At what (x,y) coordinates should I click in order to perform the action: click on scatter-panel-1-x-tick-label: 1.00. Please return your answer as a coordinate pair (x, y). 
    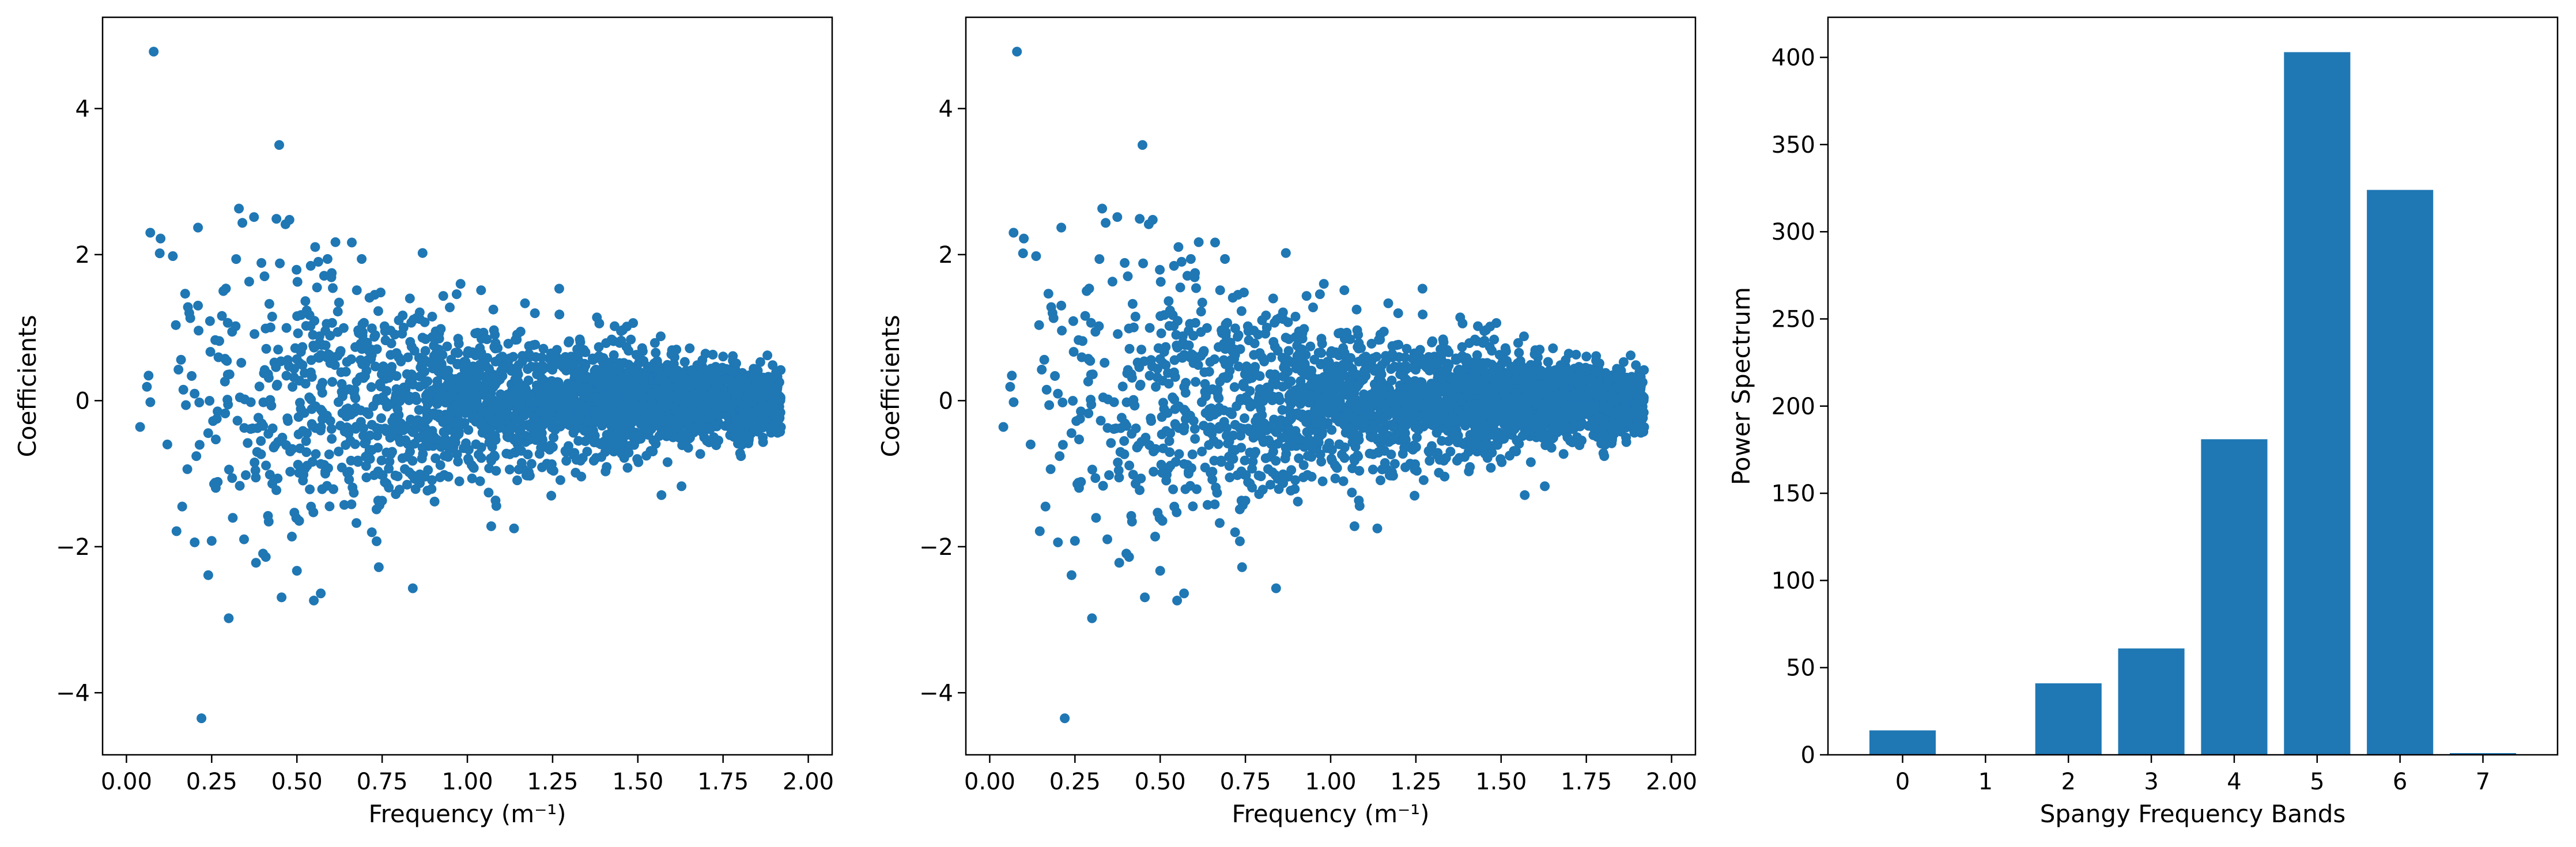
    Looking at the image, I should click on (467, 782).